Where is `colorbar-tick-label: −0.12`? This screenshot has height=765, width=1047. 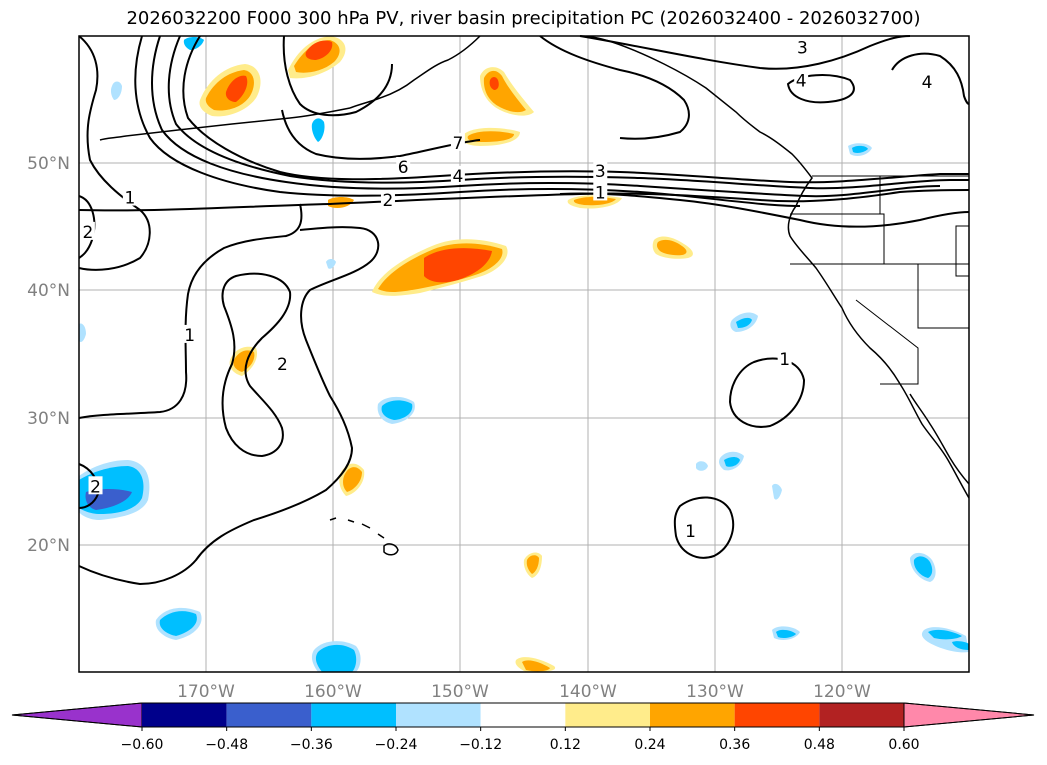 colorbar-tick-label: −0.12 is located at coordinates (480, 745).